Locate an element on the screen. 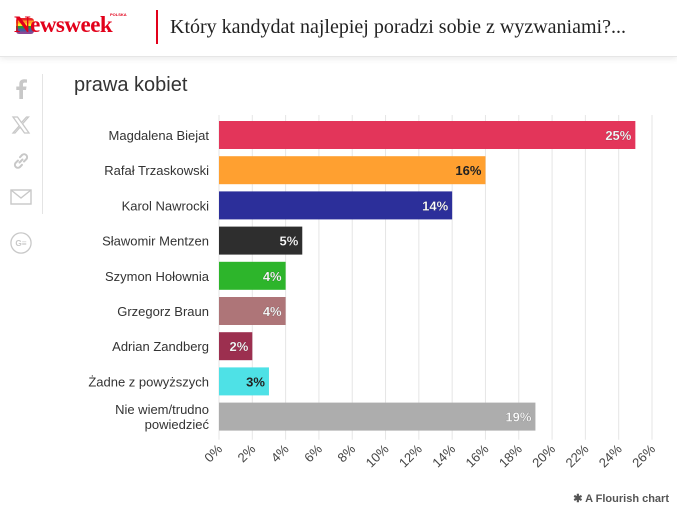 This screenshot has width=677, height=512. header-divider is located at coordinates (157, 27).